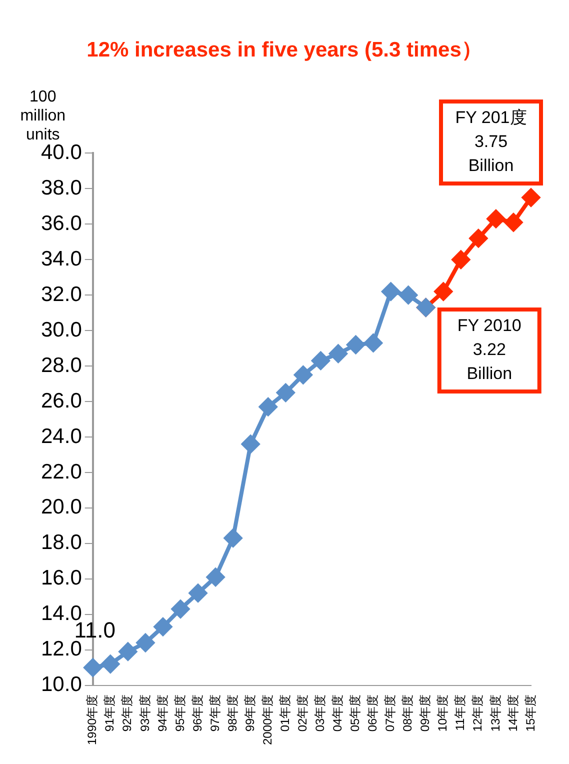 The image size is (569, 764). Describe the element at coordinates (61, 684) in the screenshot. I see `y-tick-label: 10.0` at that location.